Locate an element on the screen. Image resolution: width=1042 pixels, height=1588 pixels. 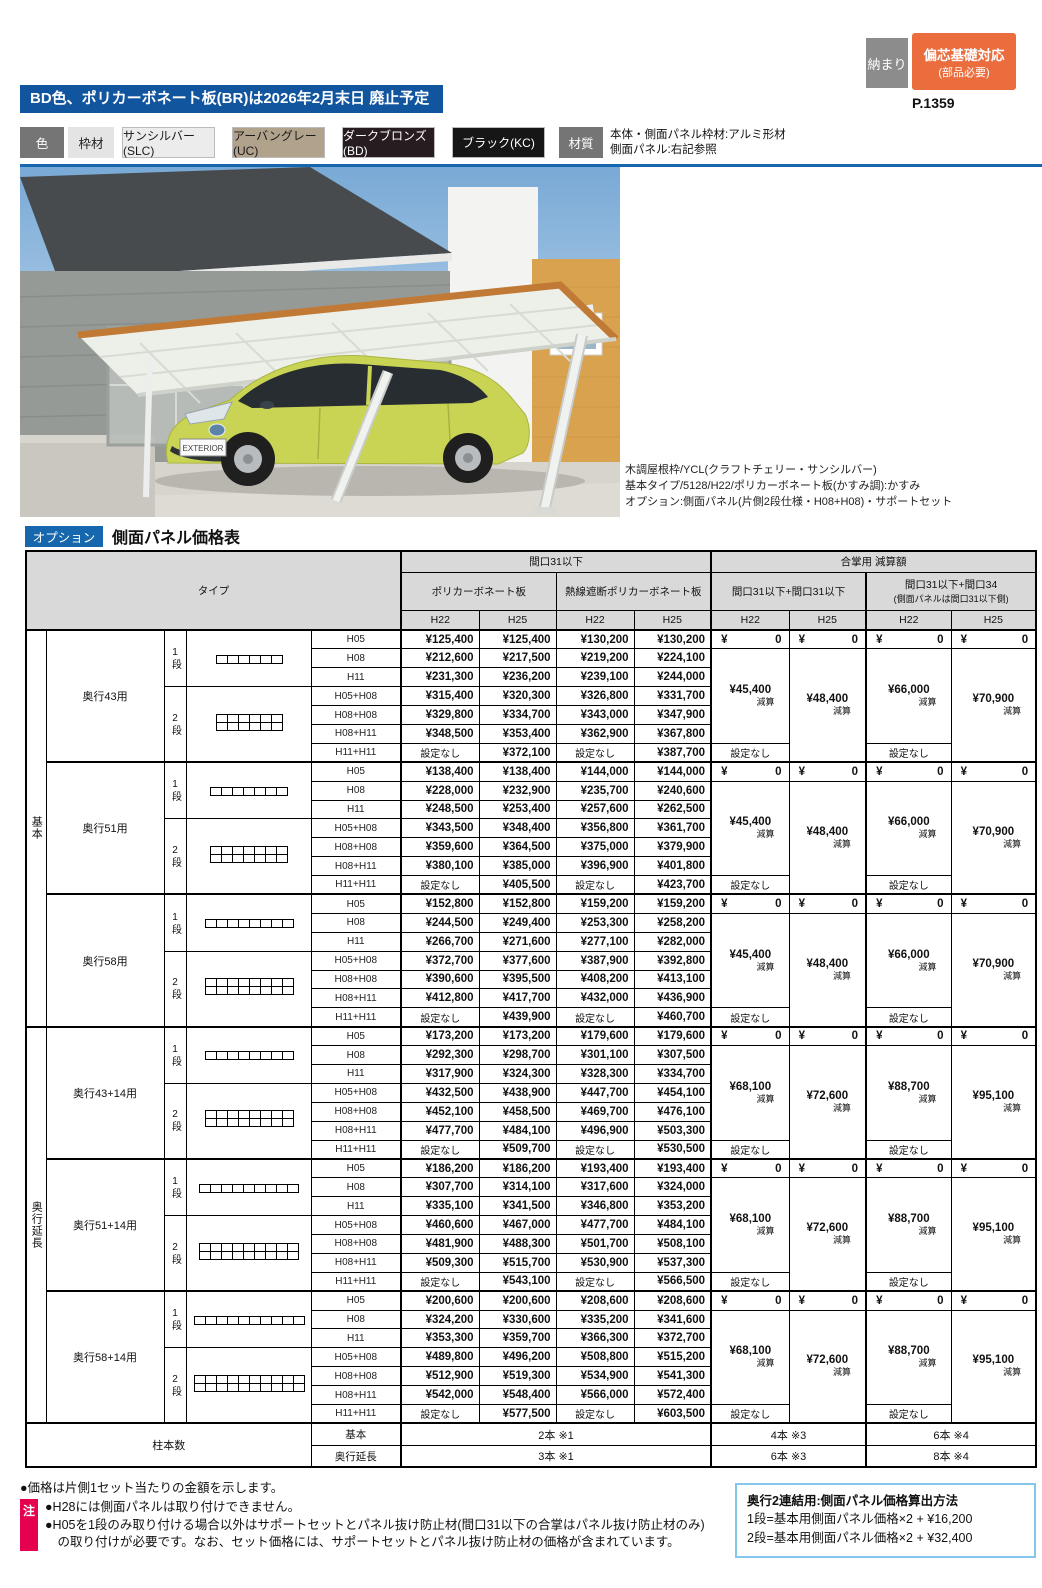
price-cell: ¥326,800 is located at coordinates (595, 696).